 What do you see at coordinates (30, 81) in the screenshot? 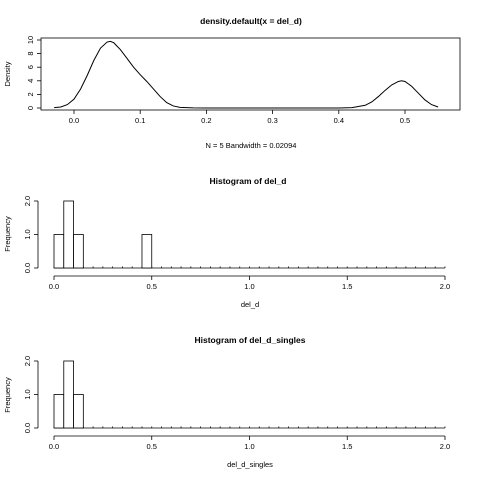
I see `density-y-tick-label: 4` at bounding box center [30, 81].